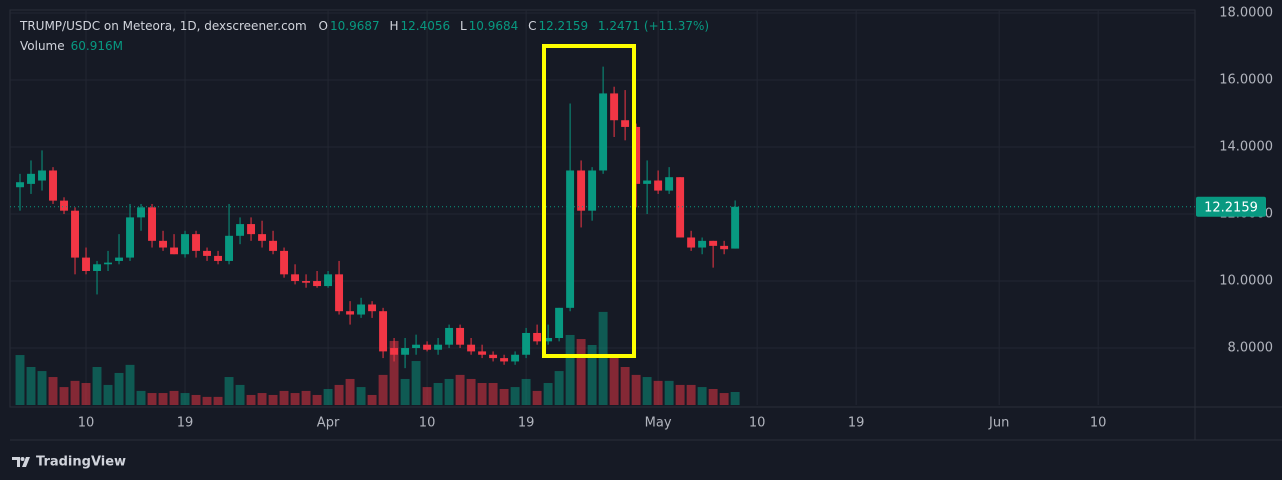 The height and width of the screenshot is (480, 1282). Describe the element at coordinates (377, 358) in the screenshot. I see `volume-bars` at that location.